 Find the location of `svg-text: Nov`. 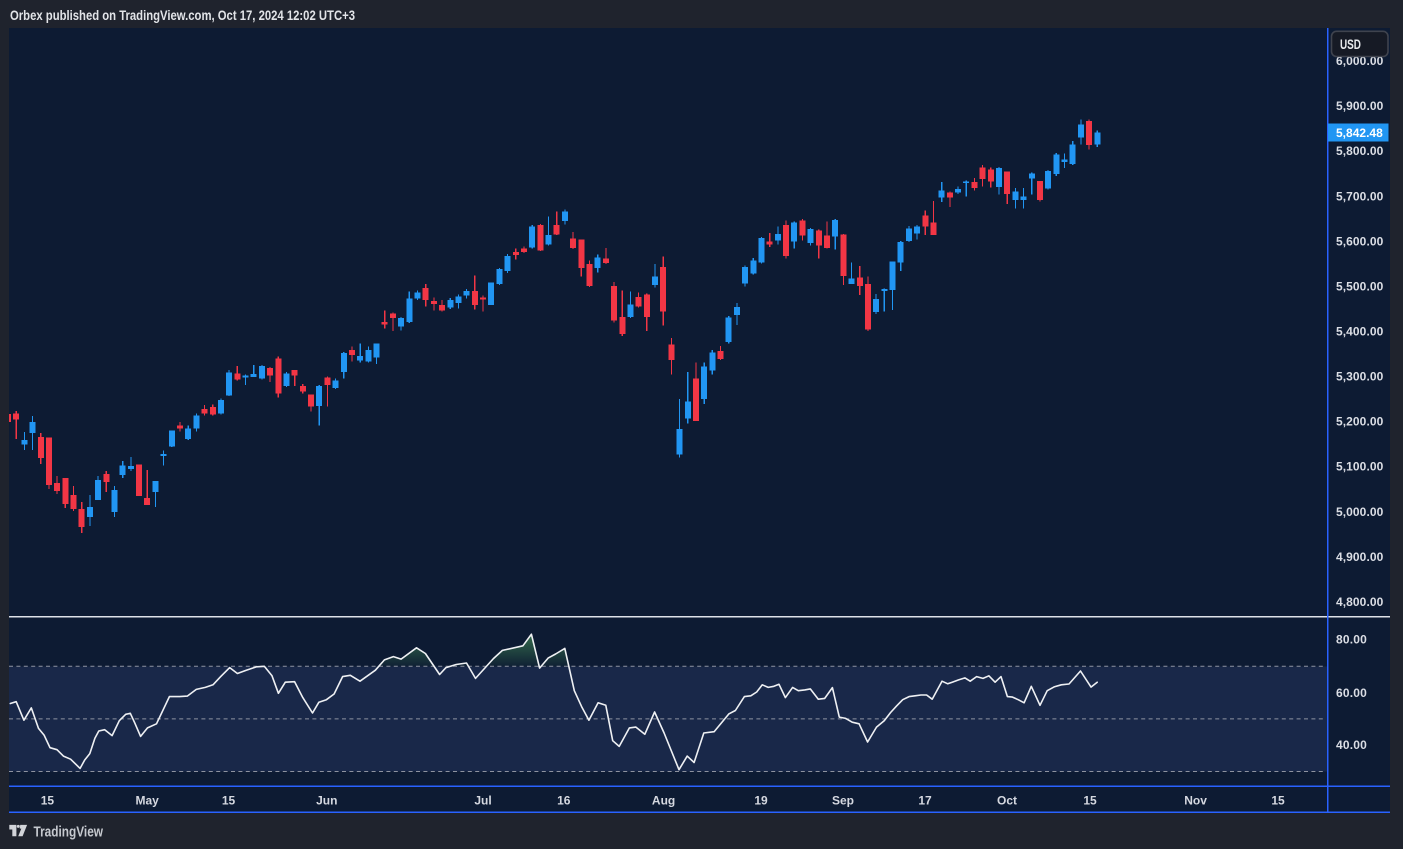

svg-text: Nov is located at coordinates (1195, 800).